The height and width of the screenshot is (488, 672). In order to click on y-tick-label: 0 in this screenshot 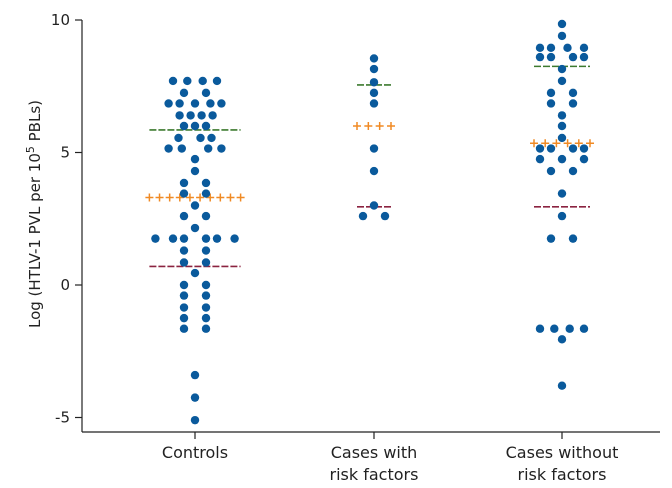, I will do `click(65, 285)`.